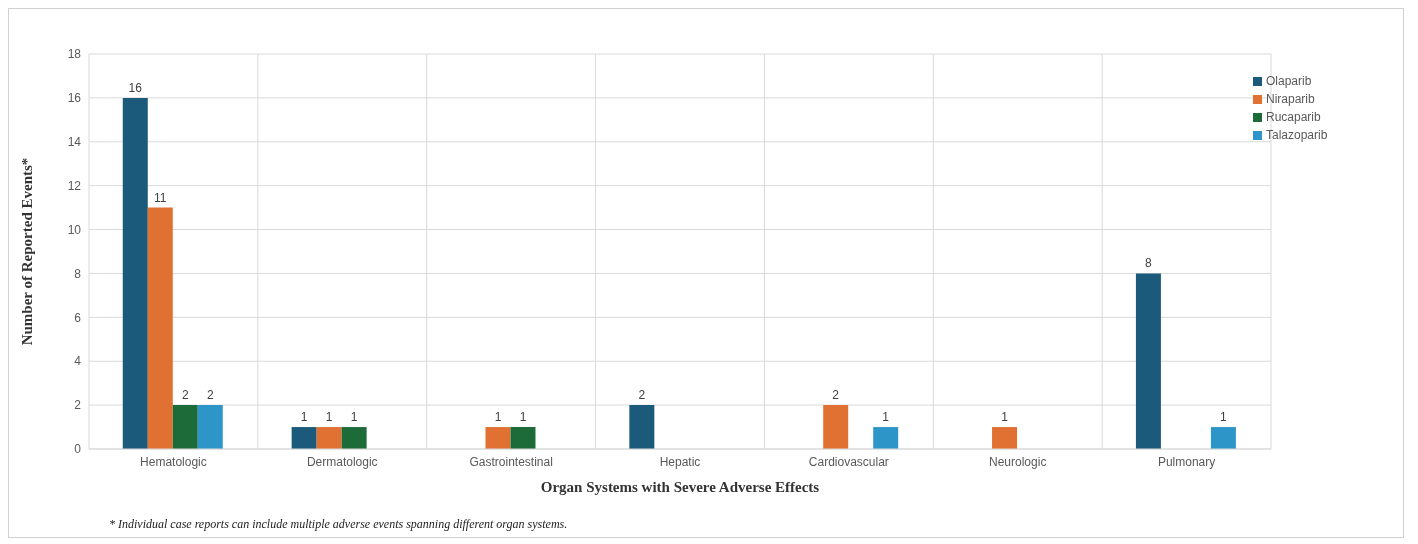  I want to click on y-tick-label: 0, so click(78, 449).